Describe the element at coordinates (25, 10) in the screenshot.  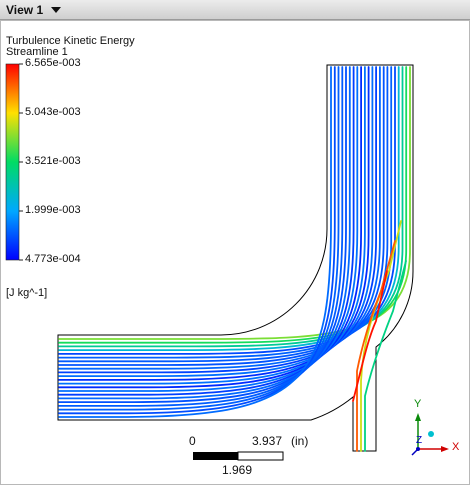
I see `view-title: View 1` at that location.